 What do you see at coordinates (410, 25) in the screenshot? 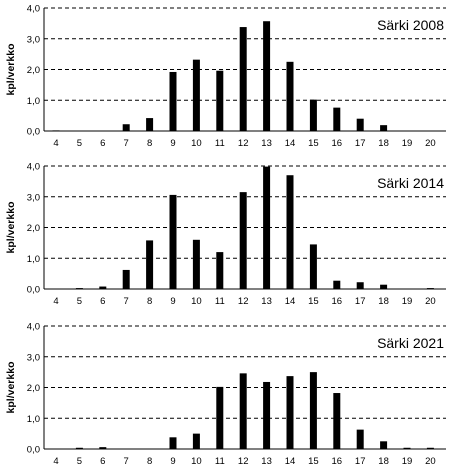
I see `chart-title: Särki 2008` at bounding box center [410, 25].